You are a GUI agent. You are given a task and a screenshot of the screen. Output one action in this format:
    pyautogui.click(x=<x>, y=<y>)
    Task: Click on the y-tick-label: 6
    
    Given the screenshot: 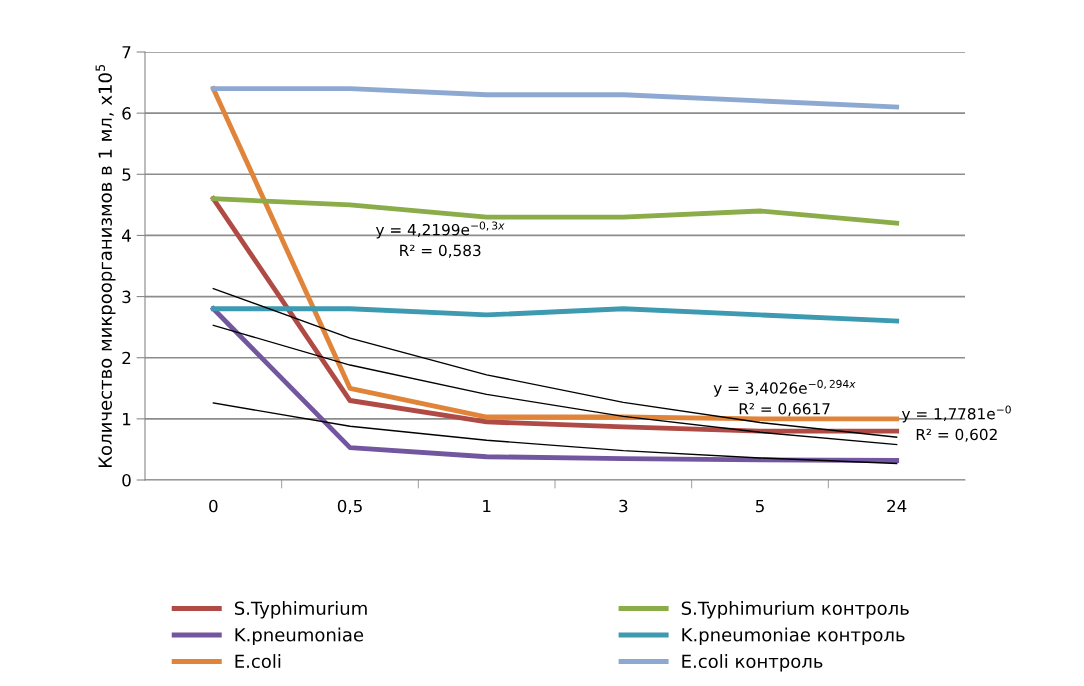 What is the action you would take?
    pyautogui.click(x=126, y=113)
    